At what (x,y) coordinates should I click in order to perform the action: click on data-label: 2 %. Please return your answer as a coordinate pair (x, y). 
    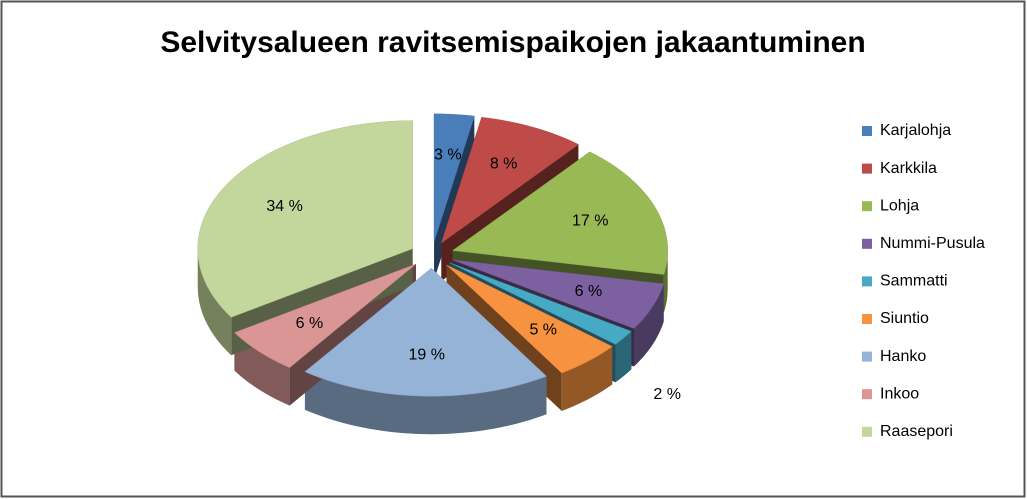
    Looking at the image, I should click on (667, 394).